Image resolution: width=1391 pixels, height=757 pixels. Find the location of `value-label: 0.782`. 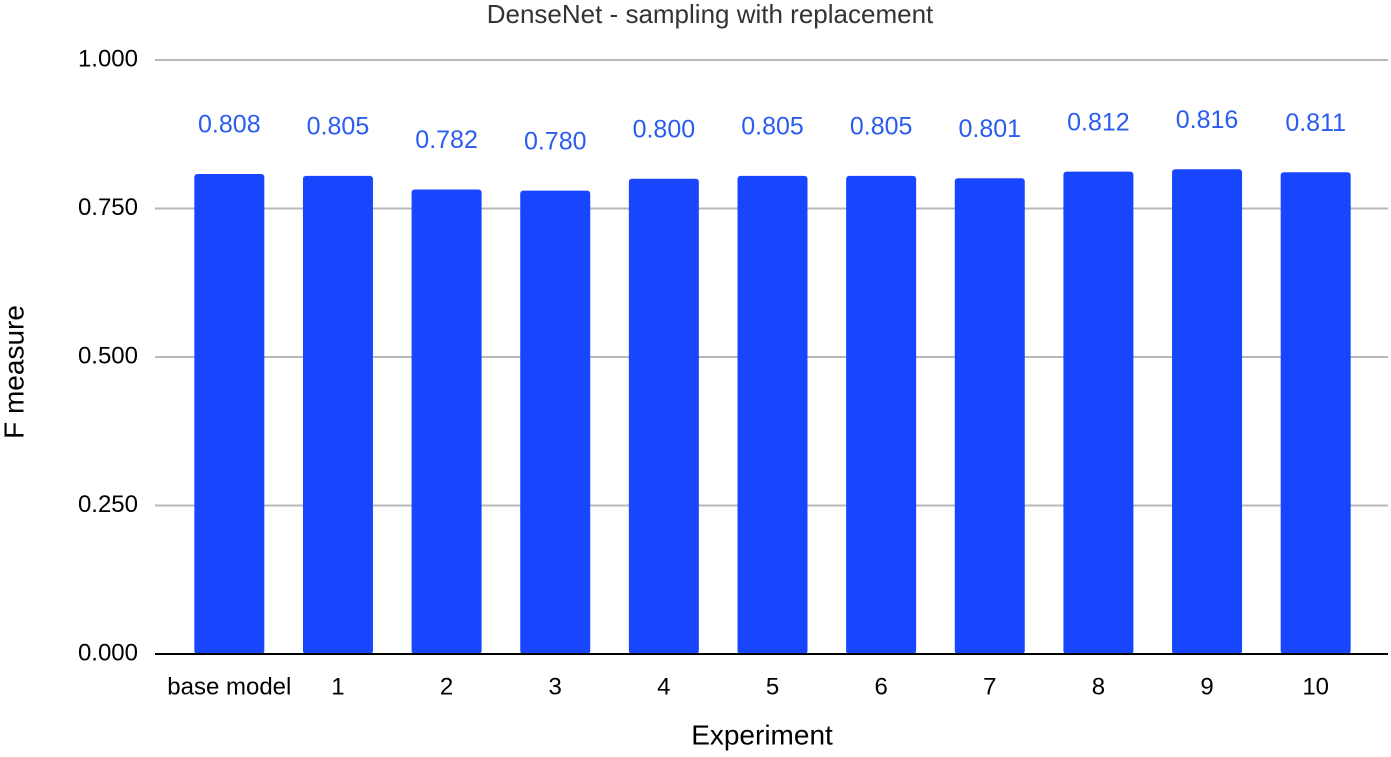

value-label: 0.782 is located at coordinates (446, 140).